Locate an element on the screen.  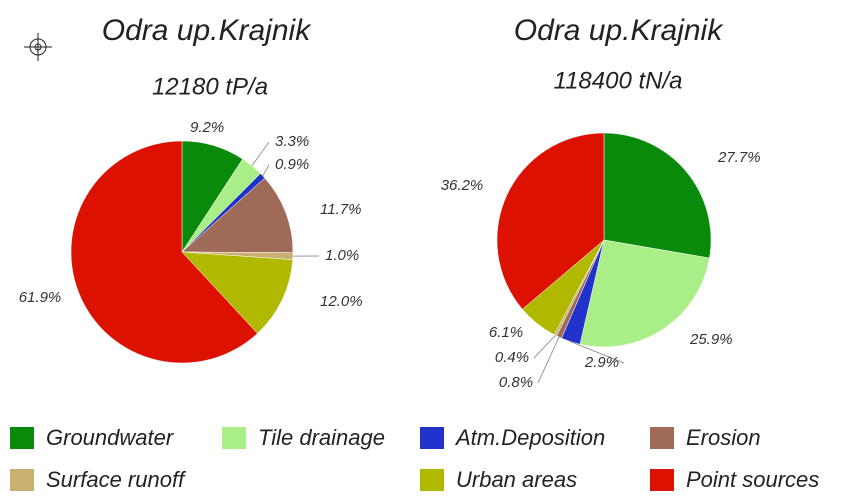
value-label: 6.1% is located at coordinates (506, 332).